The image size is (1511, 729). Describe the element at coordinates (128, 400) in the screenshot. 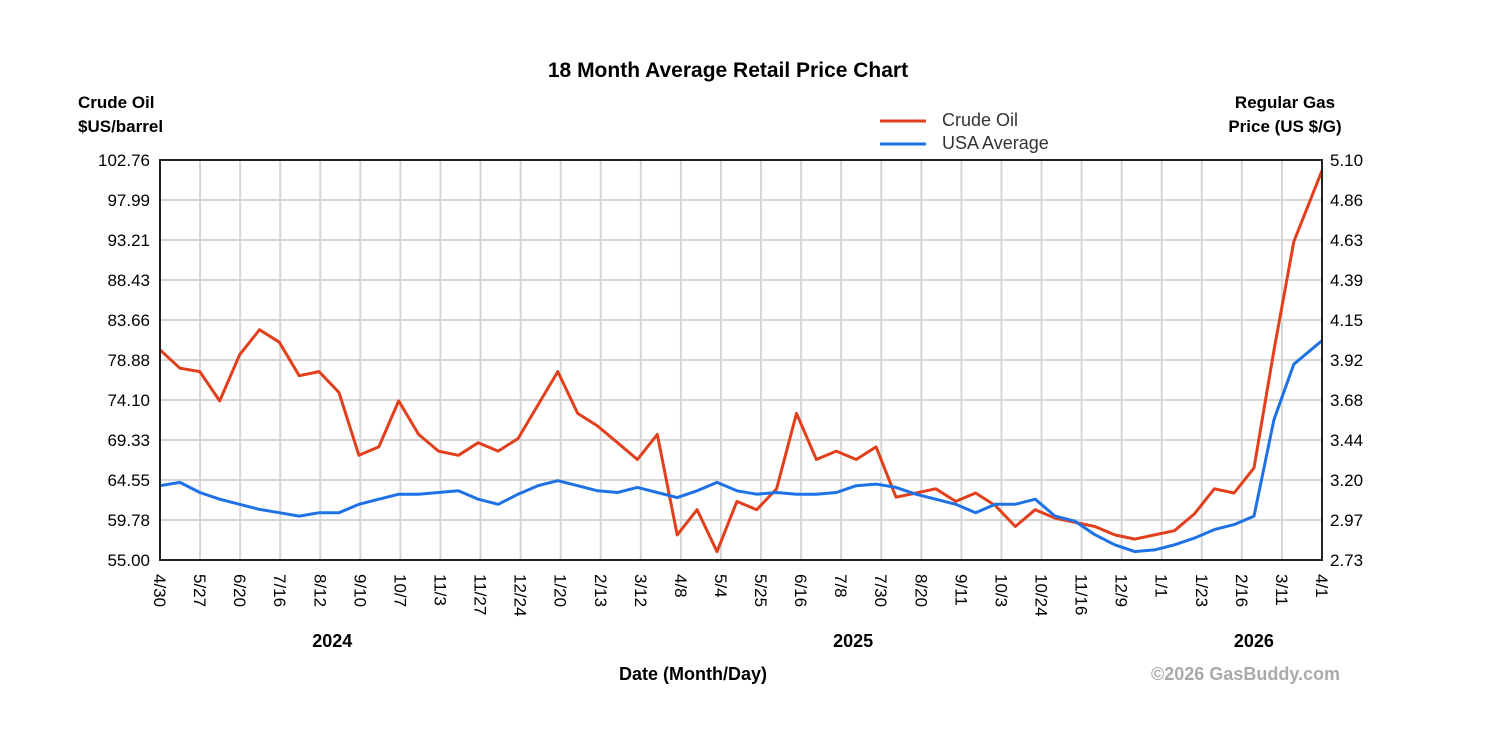

I see `y-tick-left: 74.10` at that location.